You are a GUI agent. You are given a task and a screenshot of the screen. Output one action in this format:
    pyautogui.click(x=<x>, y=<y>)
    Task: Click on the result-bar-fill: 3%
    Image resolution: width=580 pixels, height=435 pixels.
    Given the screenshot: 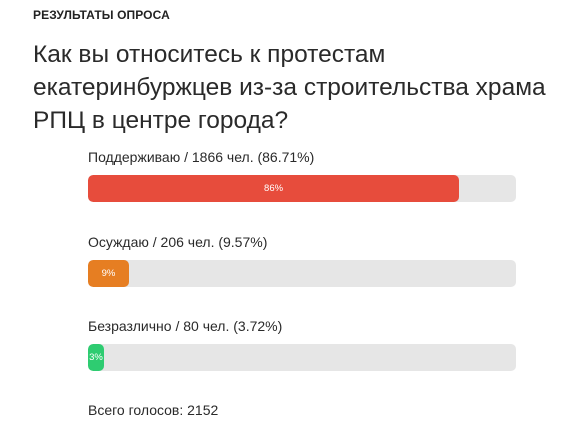 What is the action you would take?
    pyautogui.click(x=96, y=357)
    